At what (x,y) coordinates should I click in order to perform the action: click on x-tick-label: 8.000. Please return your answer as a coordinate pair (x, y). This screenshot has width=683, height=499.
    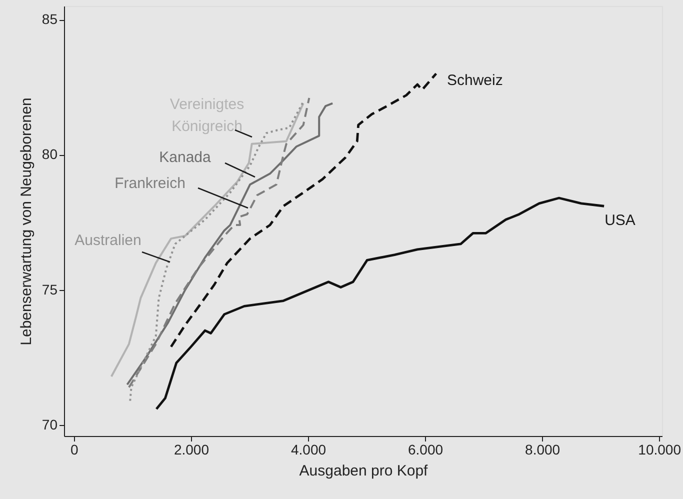
    Looking at the image, I should click on (542, 450).